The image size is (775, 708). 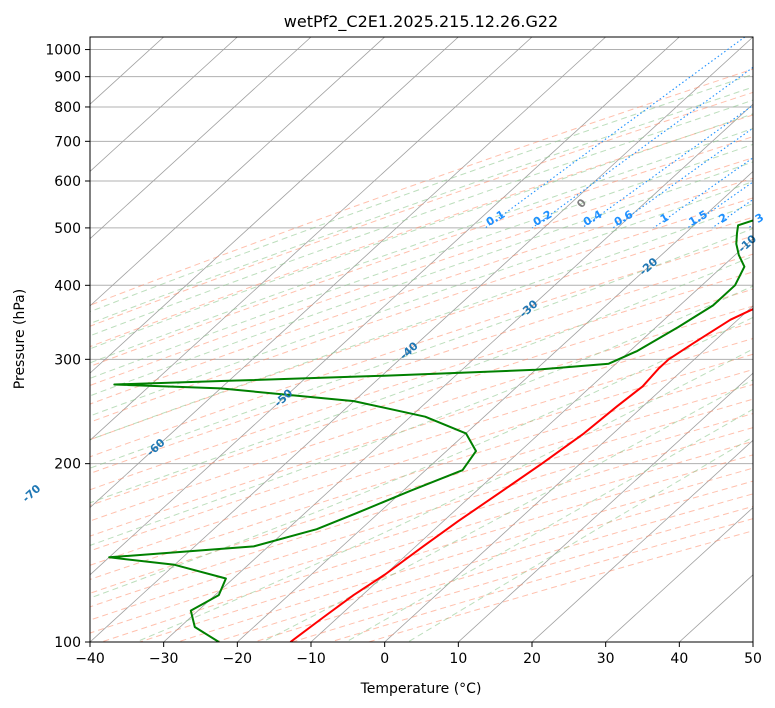 What do you see at coordinates (67, 78) in the screenshot?
I see `y-tick-label: 900` at bounding box center [67, 78].